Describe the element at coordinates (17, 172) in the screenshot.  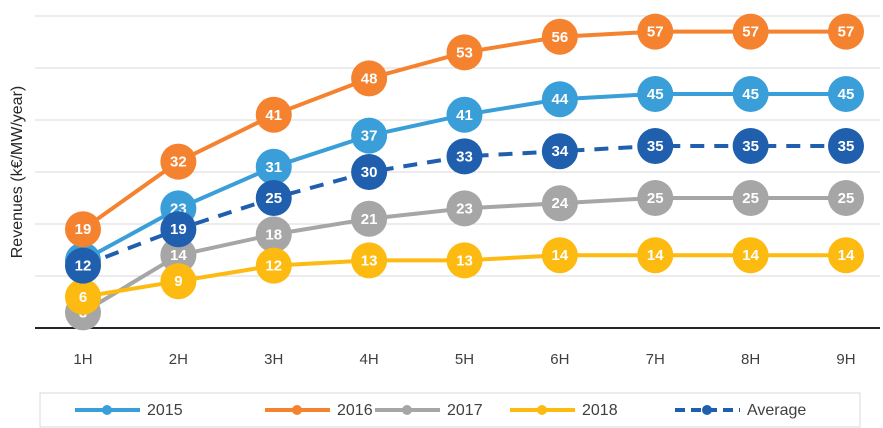
I see `y-axis-label: Revenues (k€/MW/year)` at that location.